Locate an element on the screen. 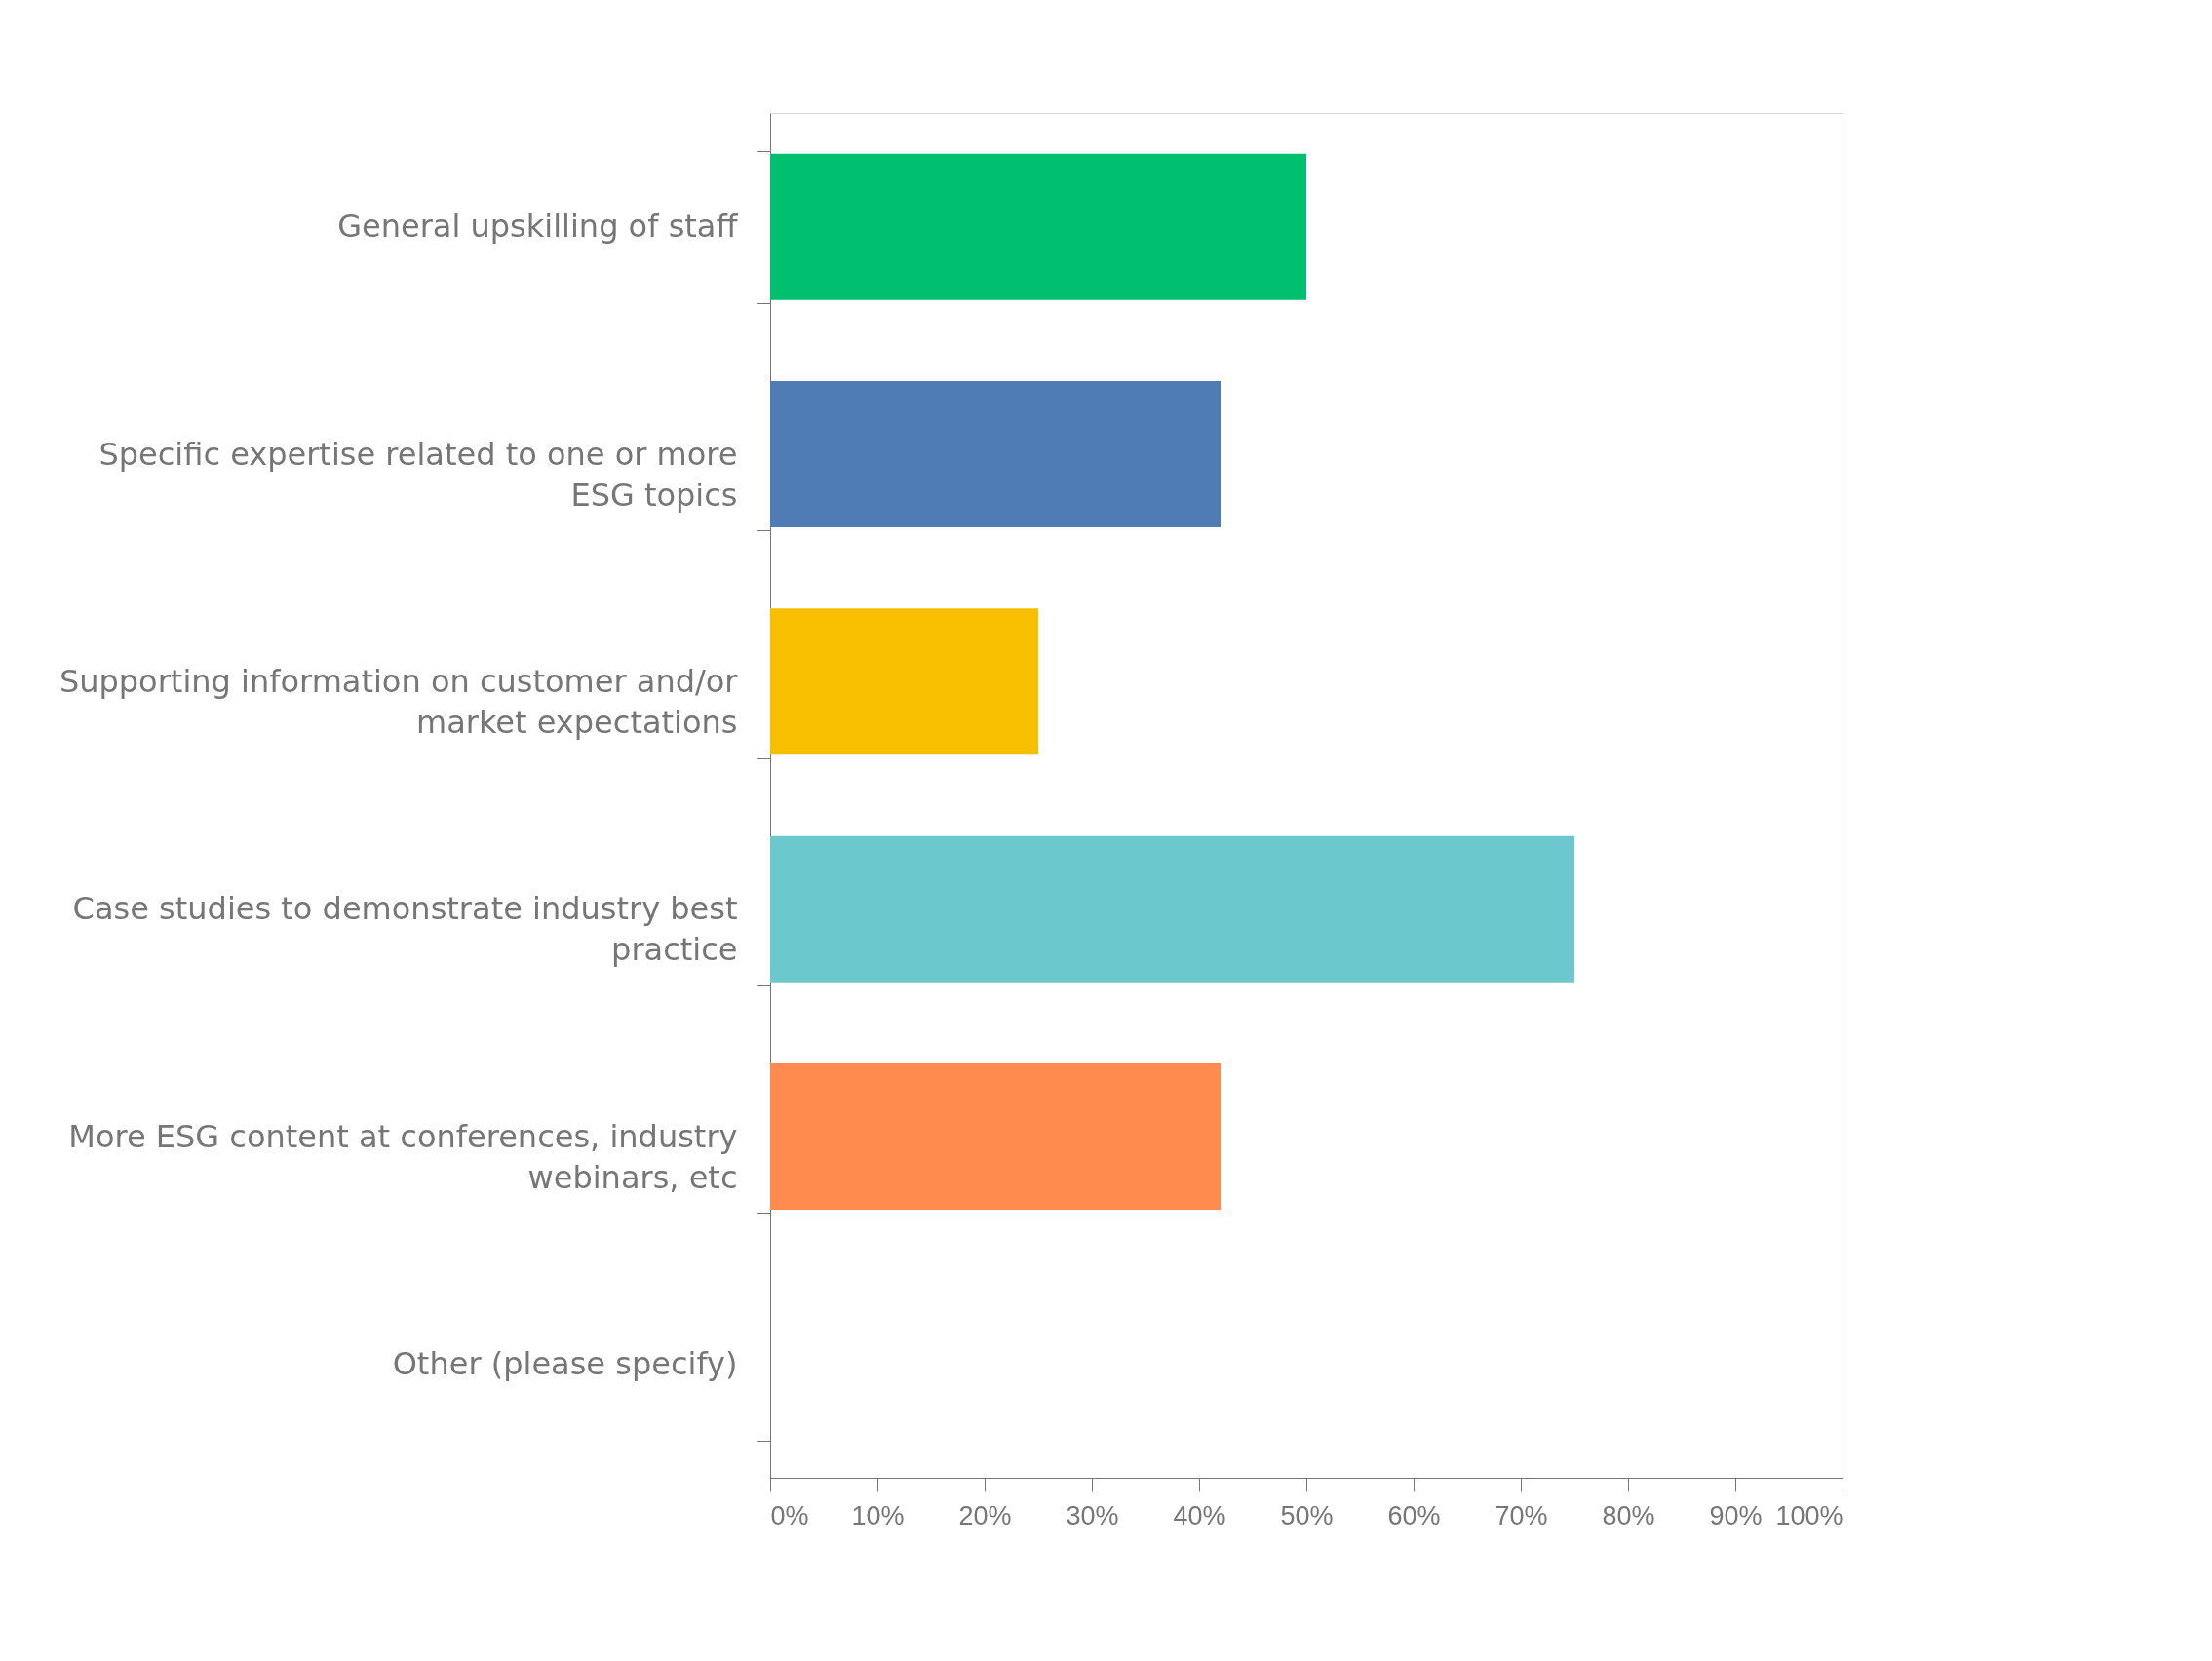 The height and width of the screenshot is (1661, 2212). x-tick-label: 70% is located at coordinates (1521, 1515).